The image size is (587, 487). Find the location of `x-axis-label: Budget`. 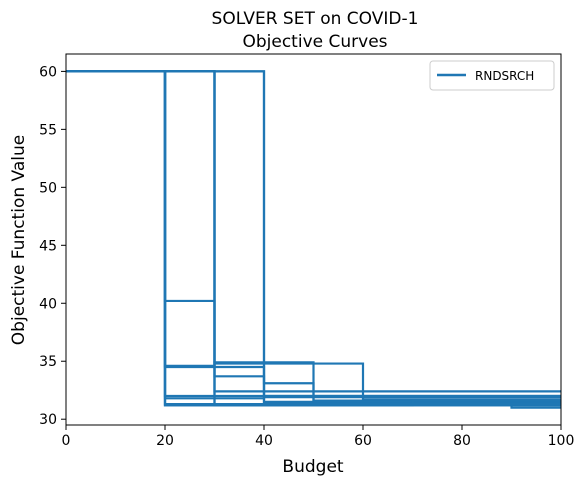

x-axis-label: Budget is located at coordinates (312, 467).